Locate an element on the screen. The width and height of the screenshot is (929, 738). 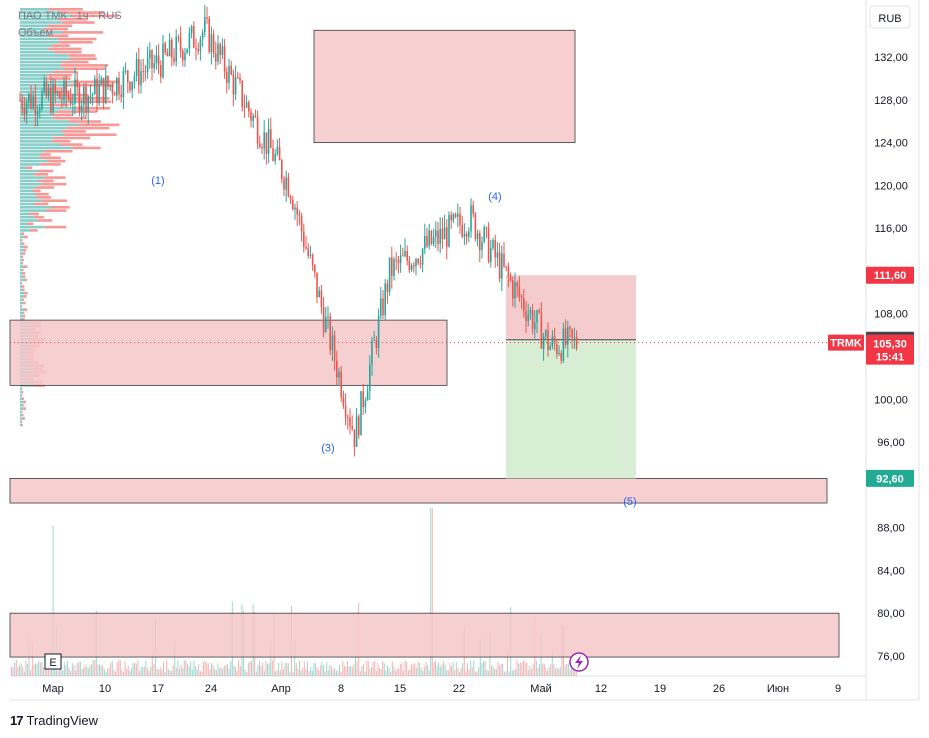
x-tick-label: 9 is located at coordinates (838, 689).